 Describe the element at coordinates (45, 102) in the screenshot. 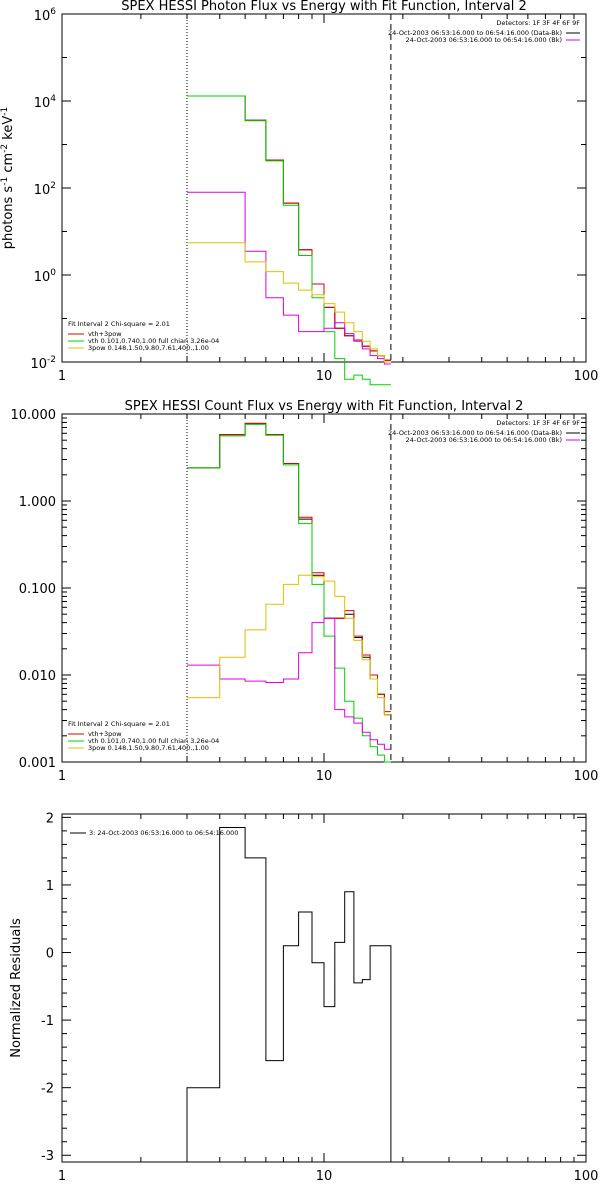

I see `y-tick-label: 10⁴` at that location.